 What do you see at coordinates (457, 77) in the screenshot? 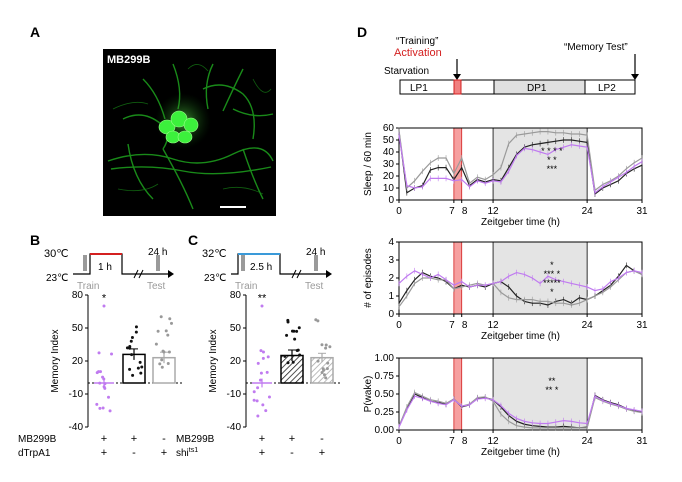
I see `training-arrow` at bounding box center [457, 77].